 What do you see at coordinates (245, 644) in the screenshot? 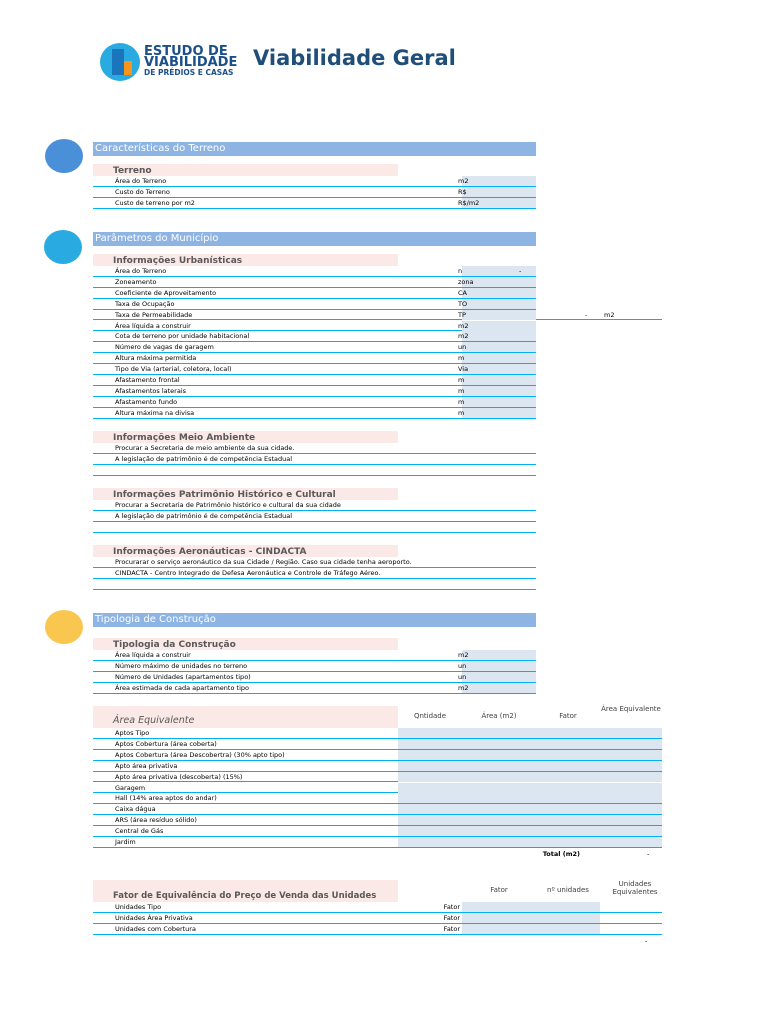
I see `group-header: Tipologia da Construção` at bounding box center [245, 644].